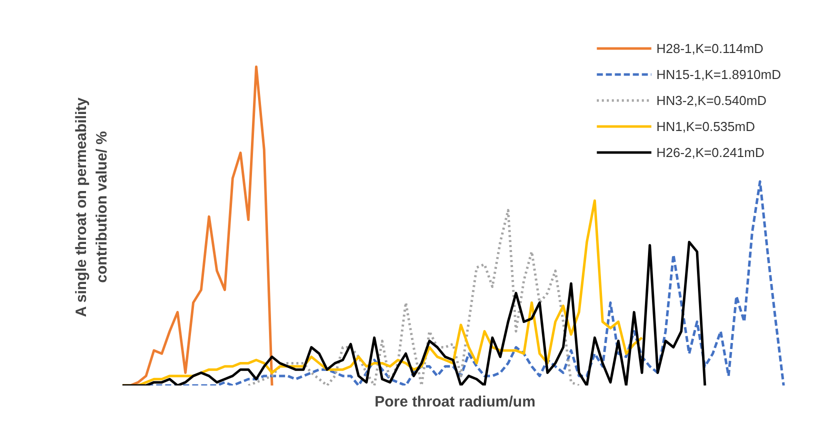 Image resolution: width=821 pixels, height=440 pixels. What do you see at coordinates (711, 100) in the screenshot?
I see `legend-label: HN3-2,K=0.540mD` at bounding box center [711, 100].